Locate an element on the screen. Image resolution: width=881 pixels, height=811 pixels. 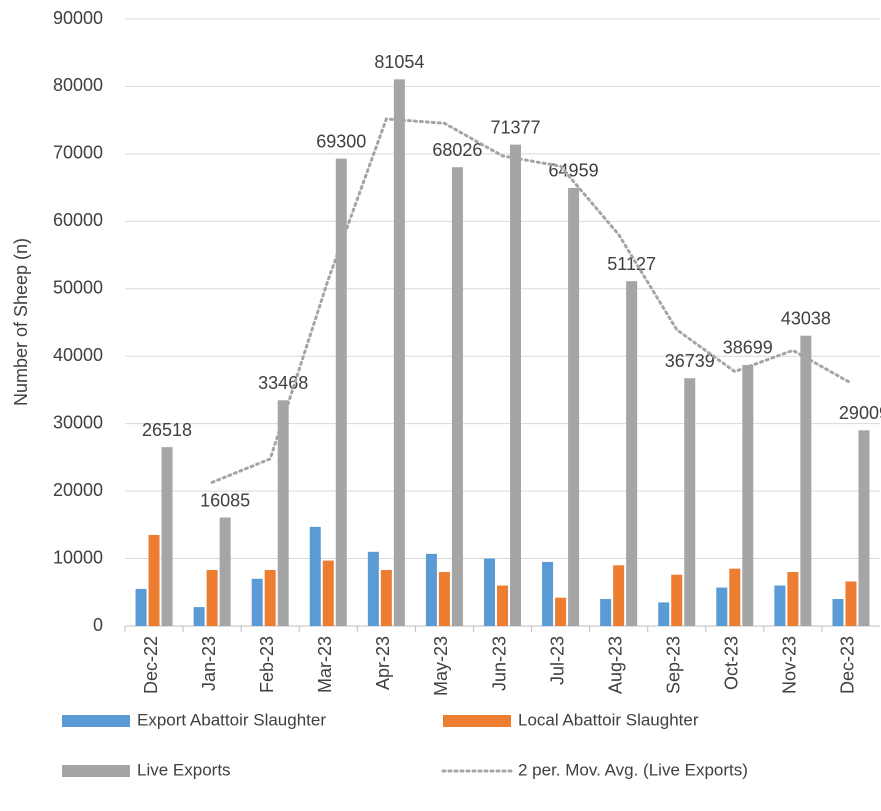
legend-label: Export Abattoir Slaughter is located at coordinates (231, 719).